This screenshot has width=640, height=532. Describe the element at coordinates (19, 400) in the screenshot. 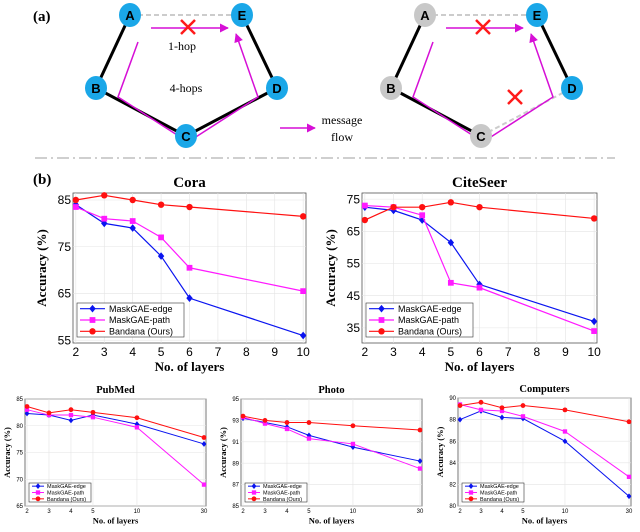

I see `y-tick-label: 85` at that location.